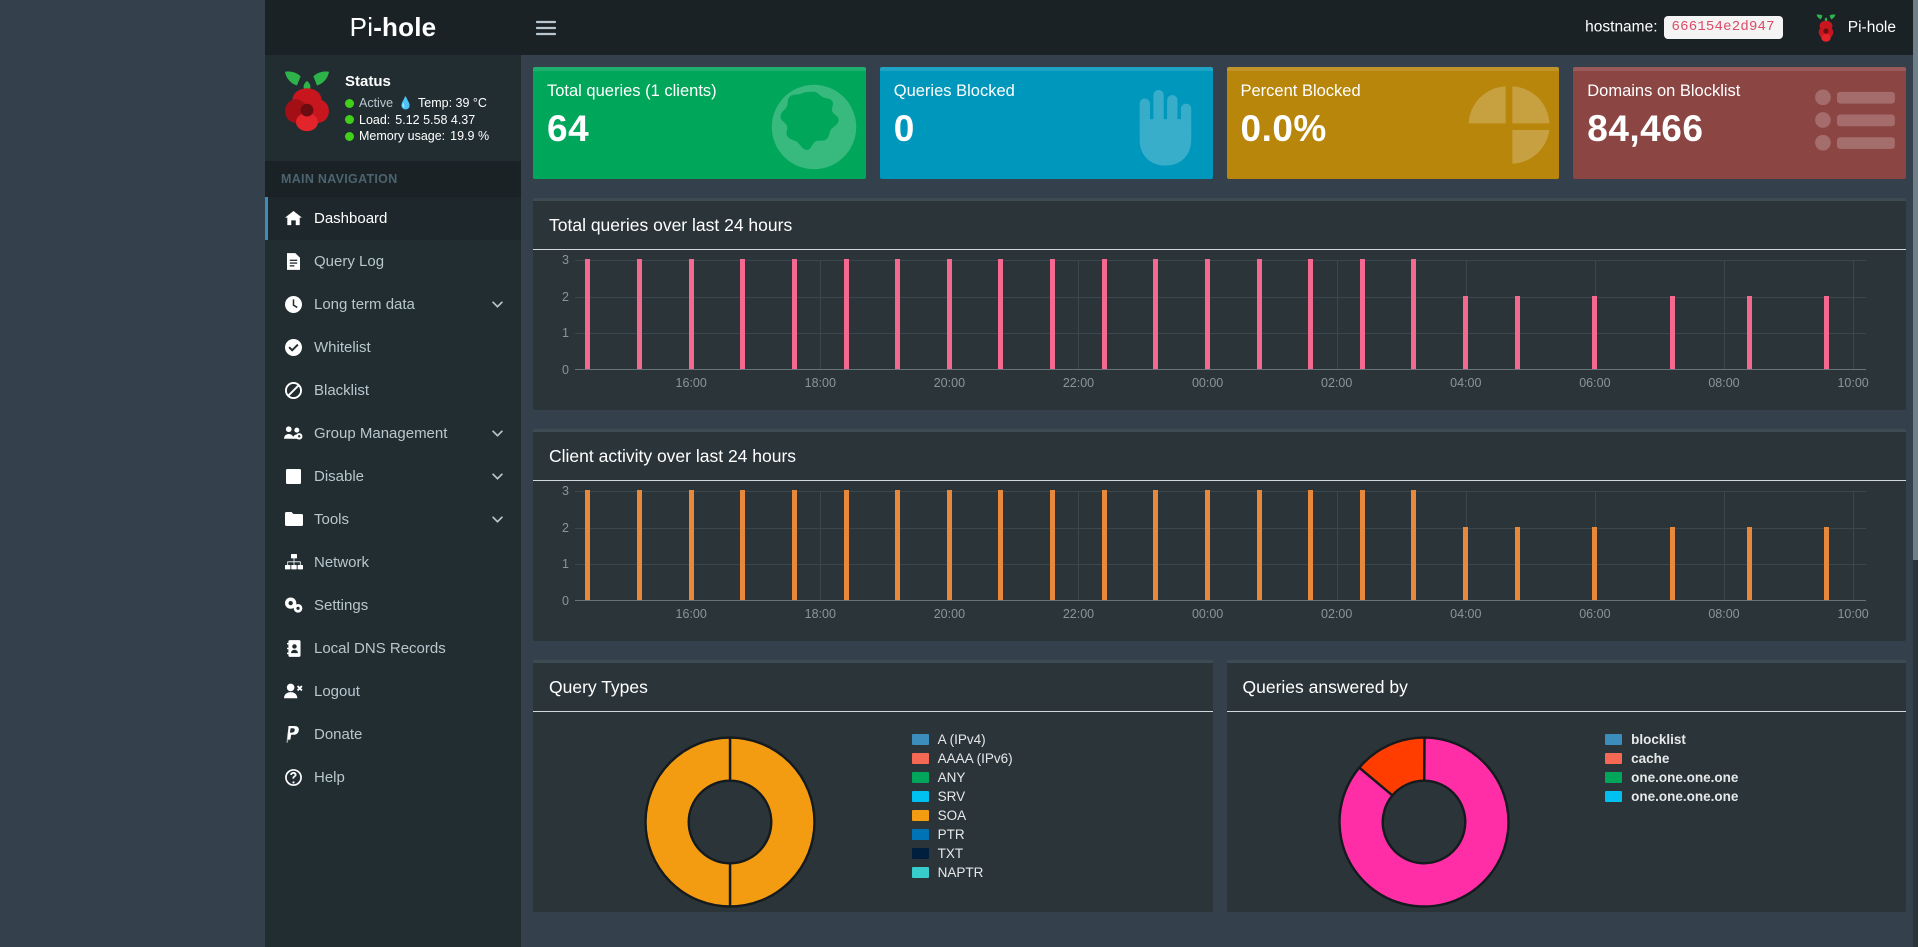 The height and width of the screenshot is (947, 1918). Describe the element at coordinates (1054, 777) in the screenshot. I see `legend-item: ANY` at that location.